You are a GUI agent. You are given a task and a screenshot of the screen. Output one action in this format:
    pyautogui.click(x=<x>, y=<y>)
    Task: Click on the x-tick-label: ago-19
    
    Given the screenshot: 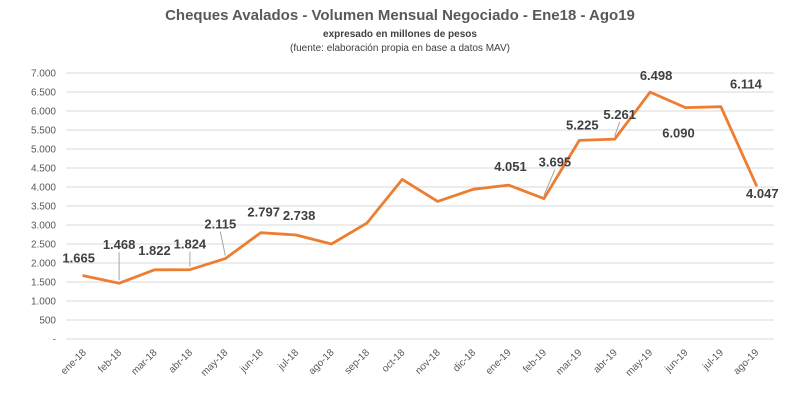 What is the action you would take?
    pyautogui.click(x=747, y=362)
    